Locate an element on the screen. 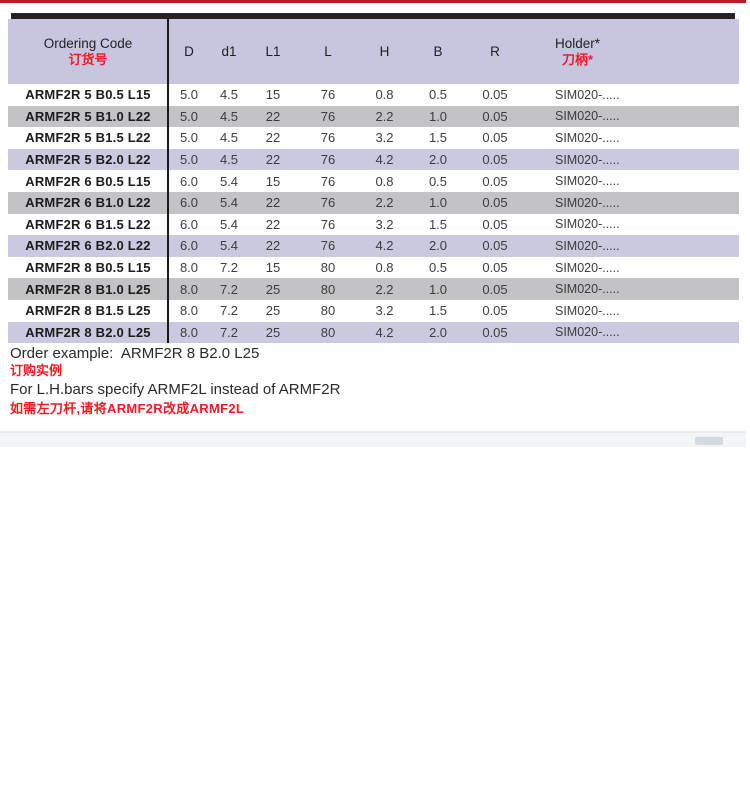 Image resolution: width=750 pixels, height=798 pixels. ordering-code-cell: ARMF2R 8 B1.0 L25 is located at coordinates (88, 289).